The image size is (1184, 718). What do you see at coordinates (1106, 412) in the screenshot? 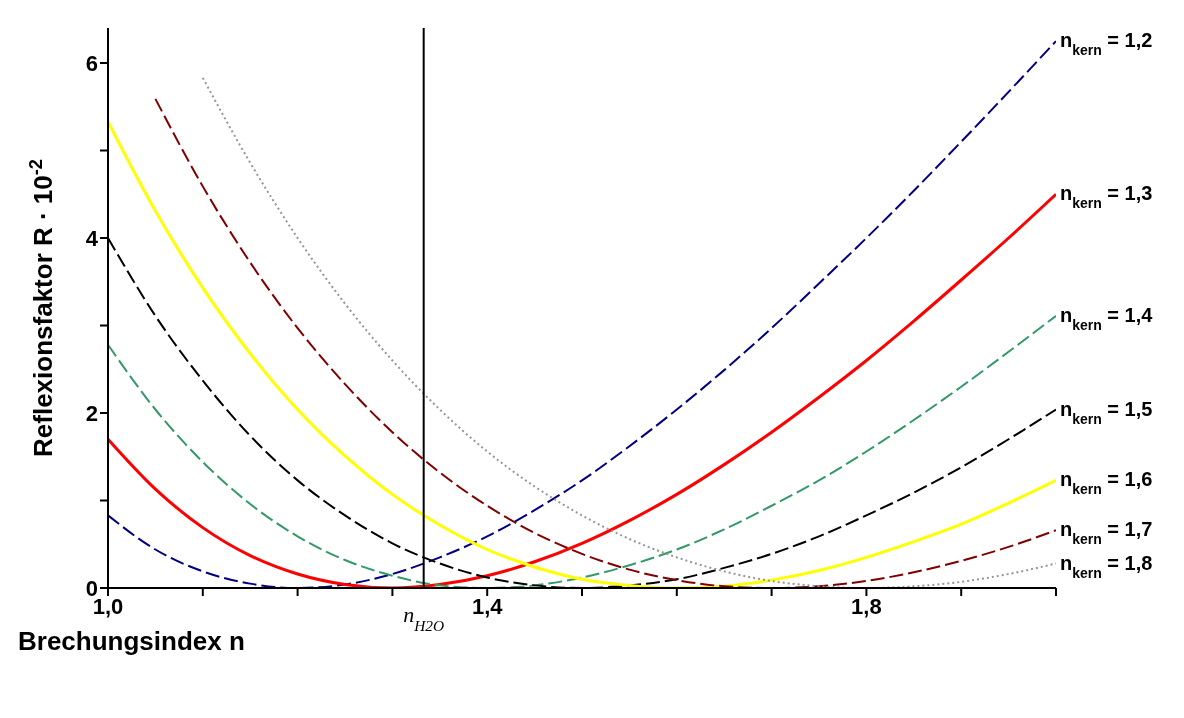
I see `series-label: n$_{kern}$= 1,5` at bounding box center [1106, 412].